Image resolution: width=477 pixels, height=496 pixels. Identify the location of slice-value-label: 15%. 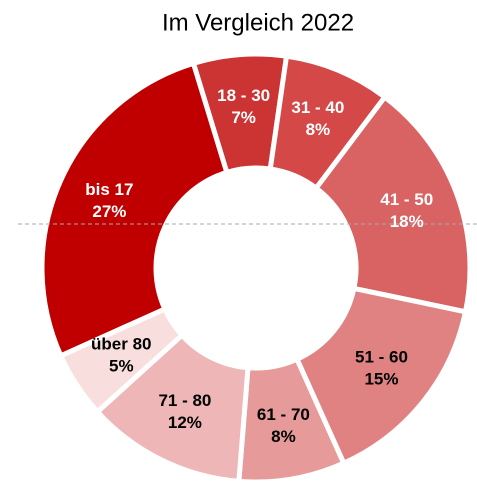
(381, 378).